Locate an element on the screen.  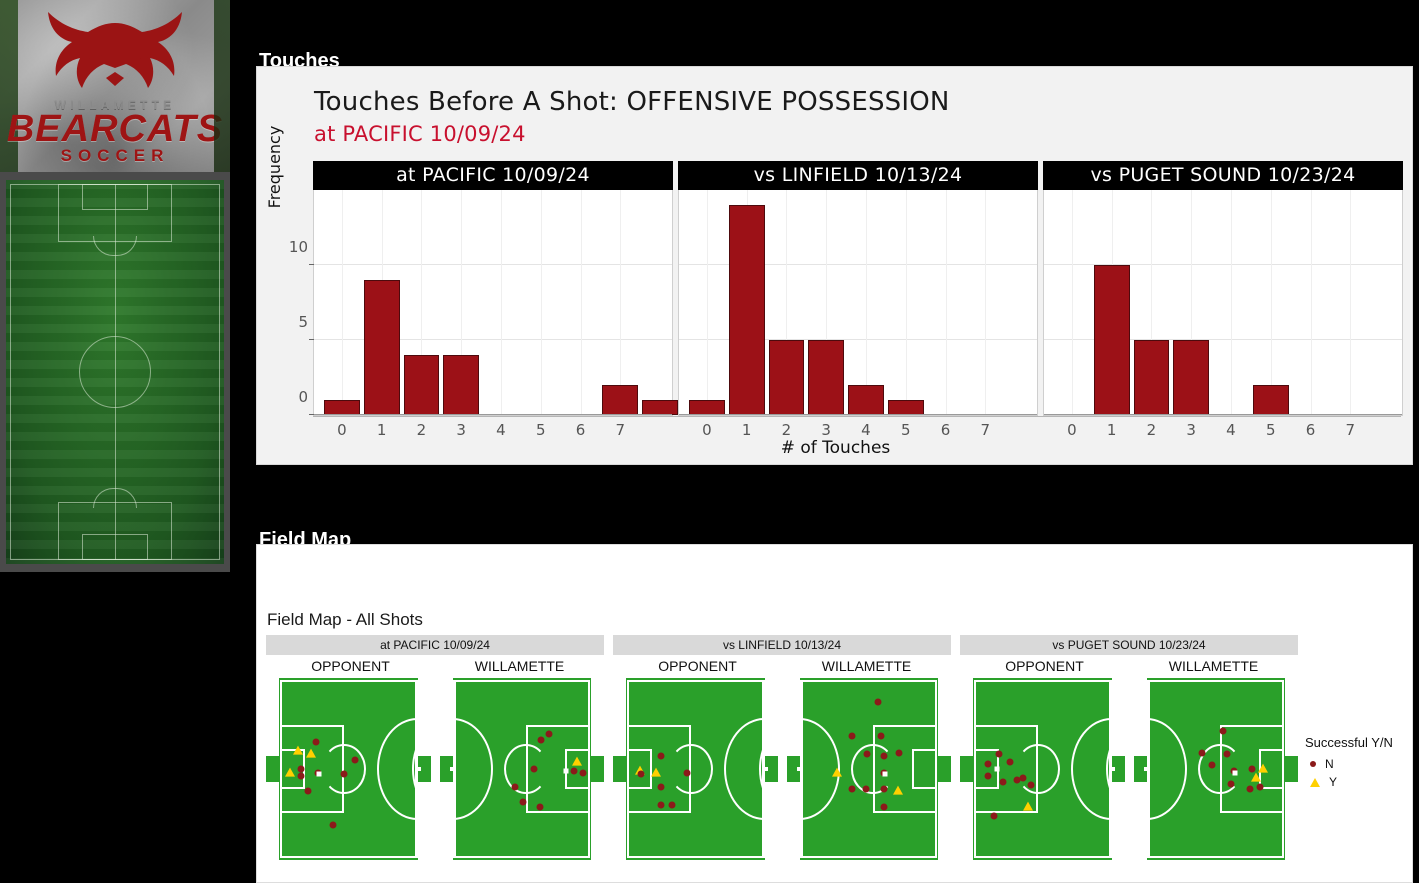
chart-x-axis-label: # of Touches is located at coordinates (835, 448).